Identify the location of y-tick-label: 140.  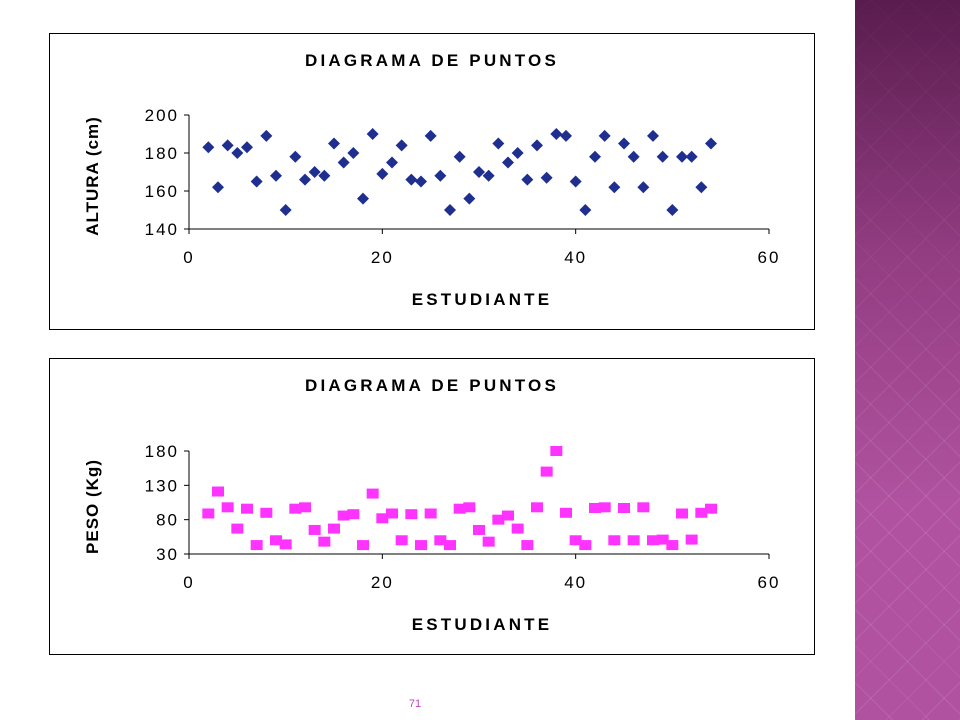
(162, 229).